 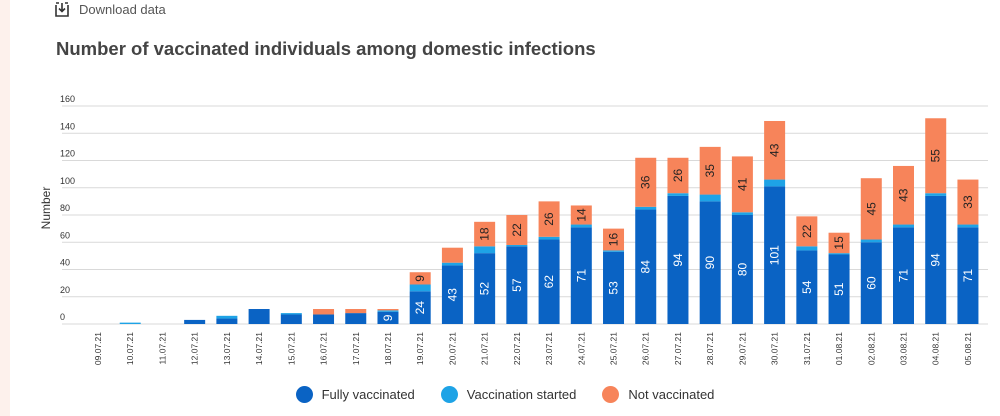 What do you see at coordinates (581, 215) in the screenshot?
I see `data-label: 14` at bounding box center [581, 215].